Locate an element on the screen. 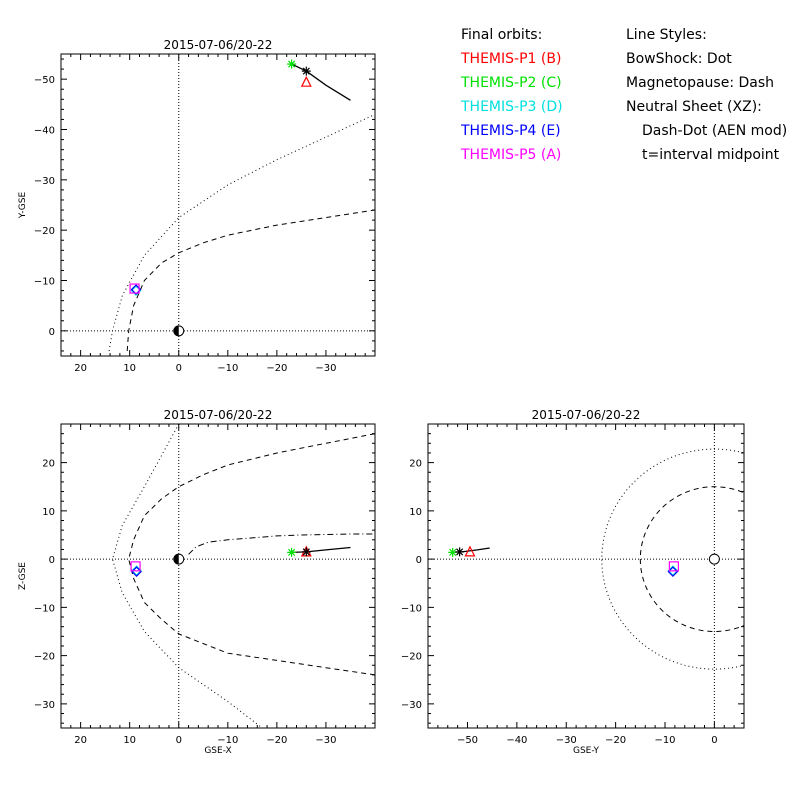  legend-probe-p4: THEMIS-P4 (E) is located at coordinates (511, 131).